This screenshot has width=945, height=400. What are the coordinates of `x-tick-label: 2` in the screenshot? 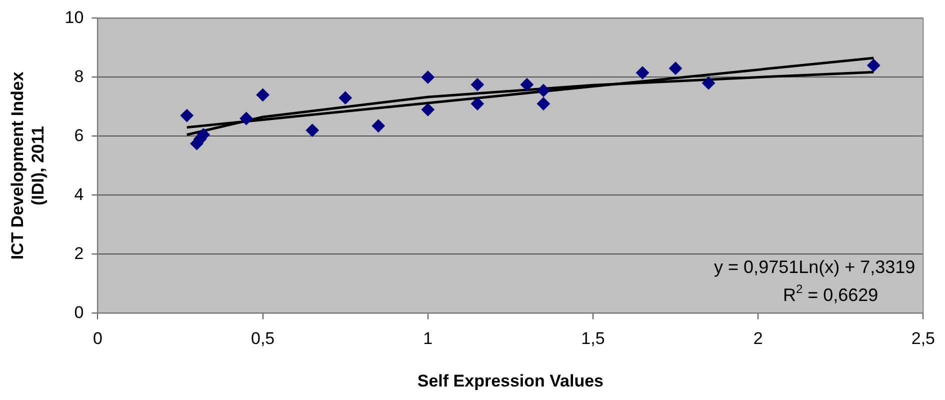 It's located at (758, 338).